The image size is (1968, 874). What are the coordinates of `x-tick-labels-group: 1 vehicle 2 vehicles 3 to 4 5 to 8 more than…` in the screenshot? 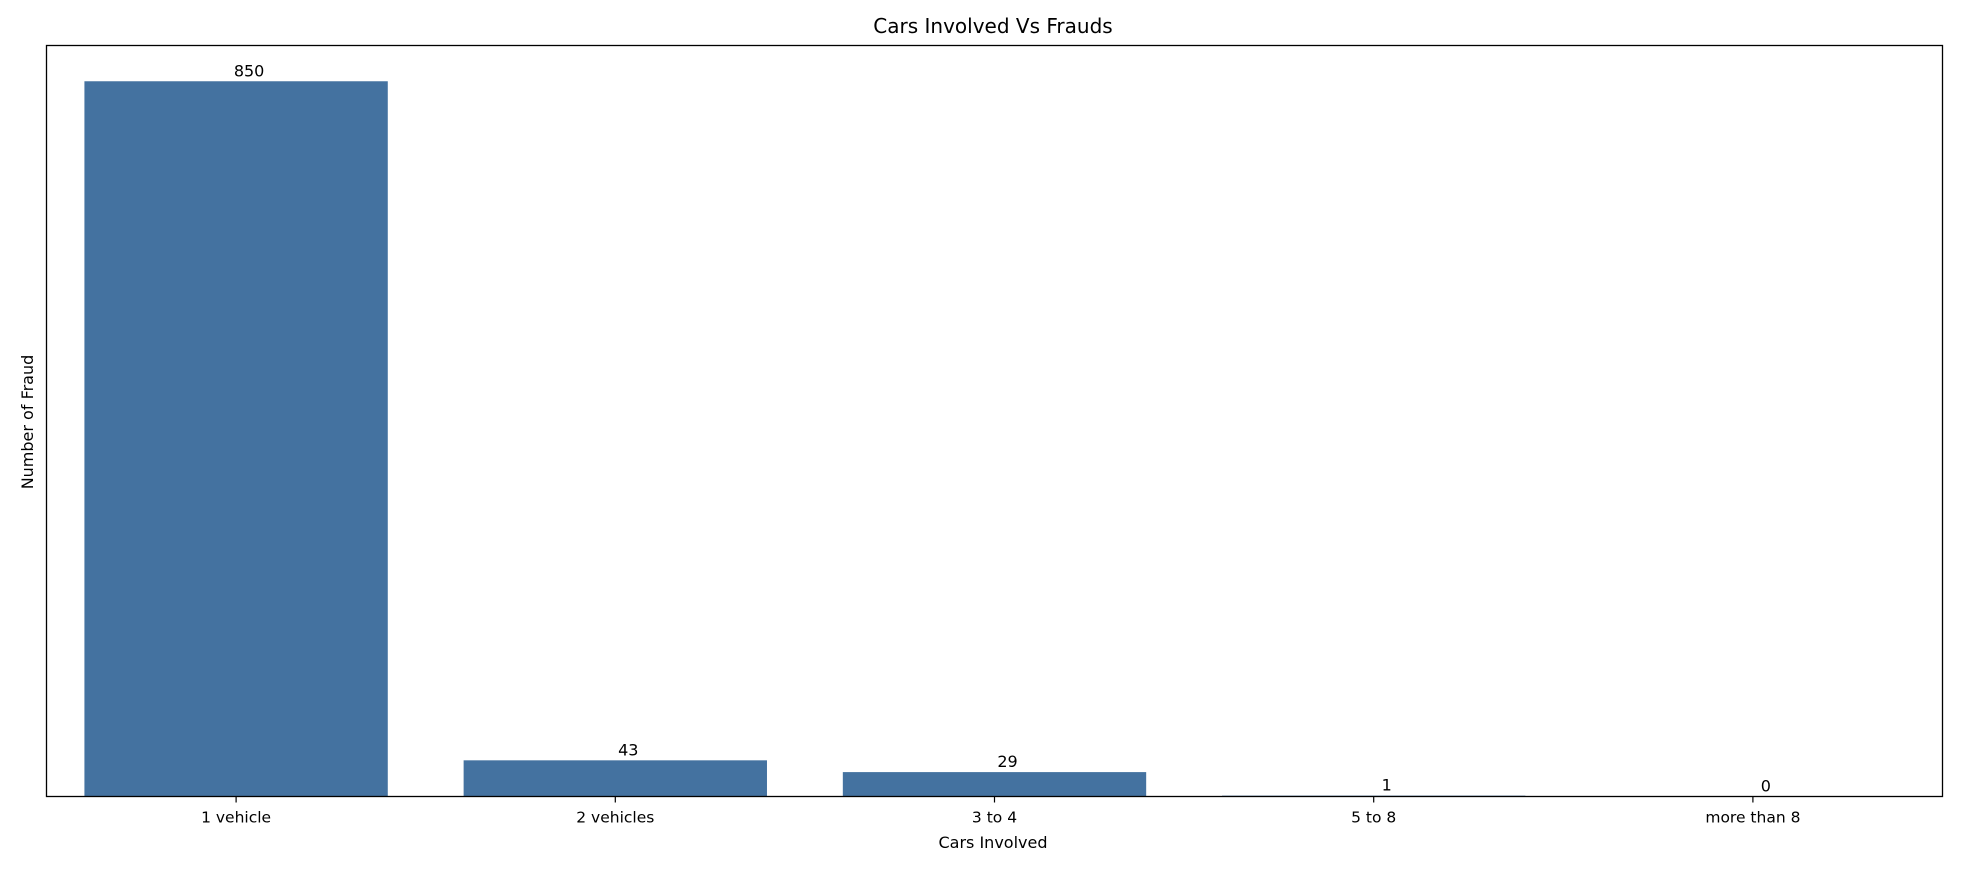 It's located at (1000, 818).